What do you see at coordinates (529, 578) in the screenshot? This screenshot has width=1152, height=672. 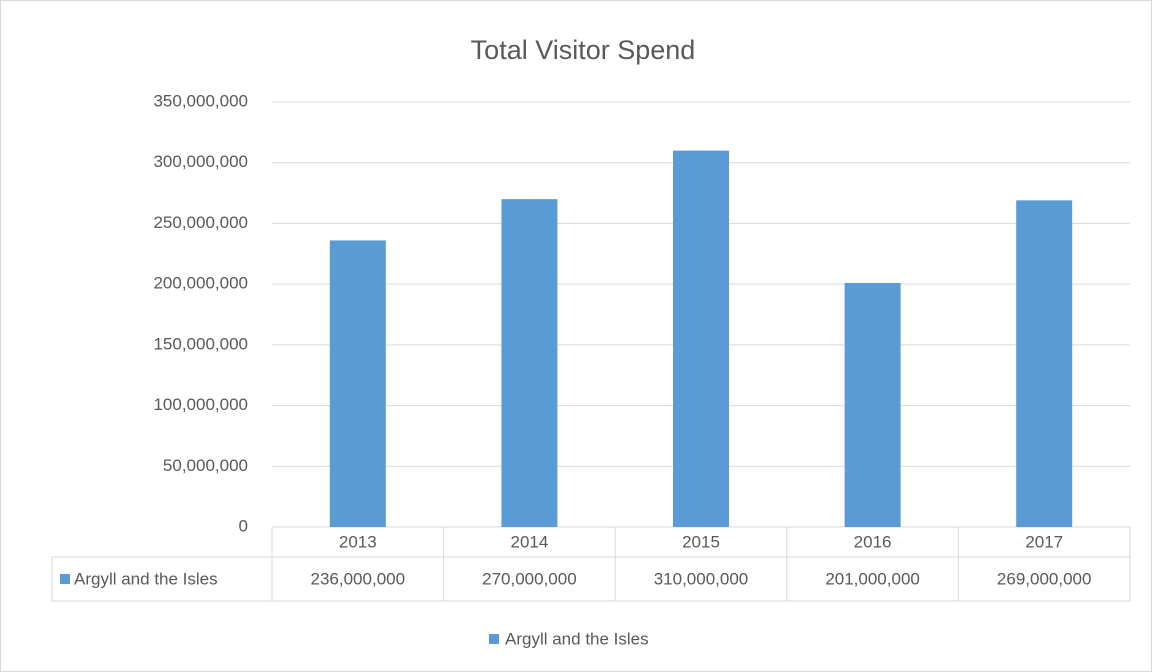 I see `table-value: 270,000,000` at bounding box center [529, 578].